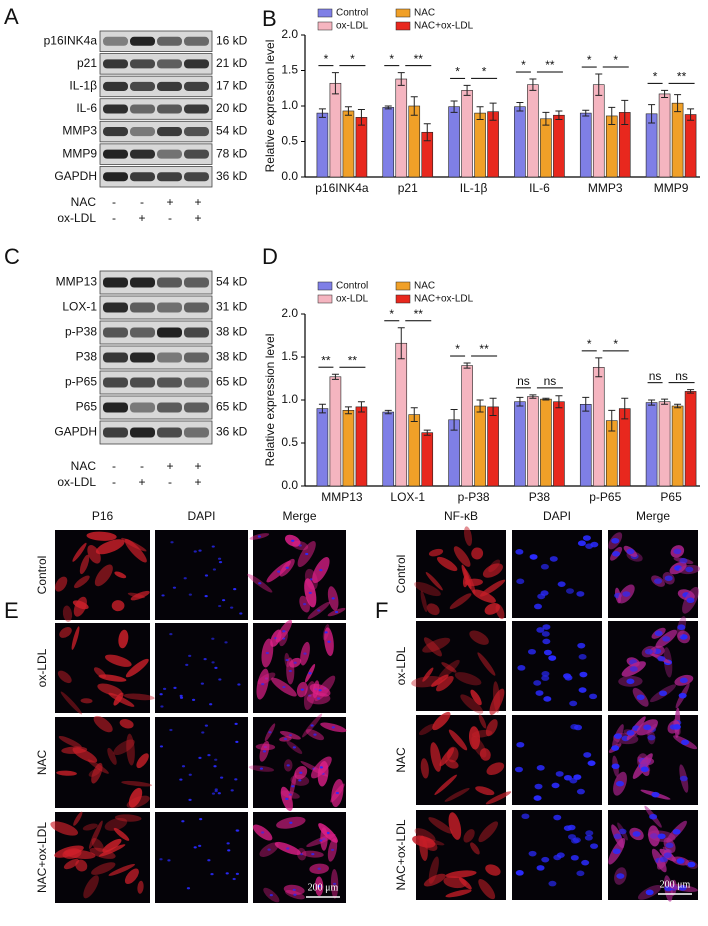 This screenshot has width=708, height=926. Describe the element at coordinates (87, 357) in the screenshot. I see `protein-label: P38` at that location.